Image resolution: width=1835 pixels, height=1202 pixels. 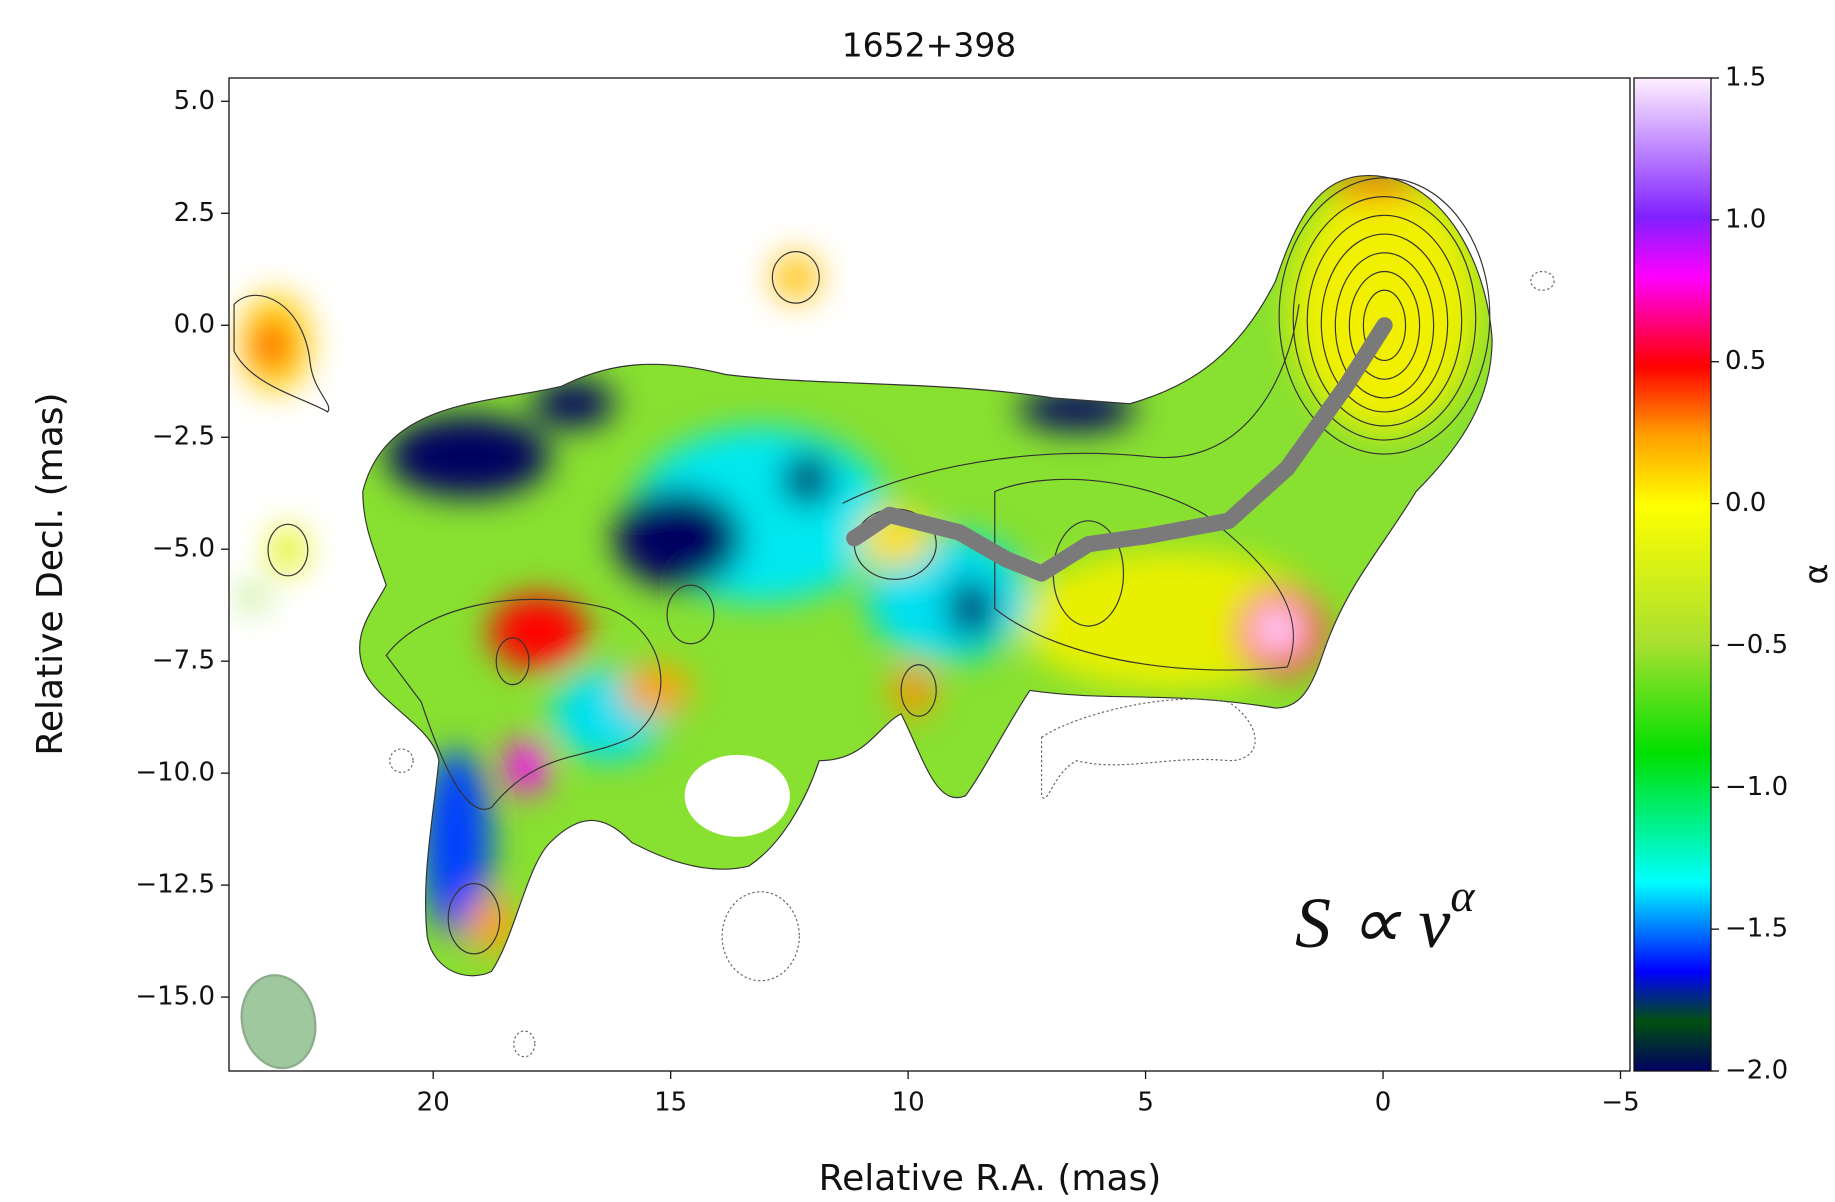 What do you see at coordinates (670, 1103) in the screenshot?
I see `x-tick-label: 15` at bounding box center [670, 1103].